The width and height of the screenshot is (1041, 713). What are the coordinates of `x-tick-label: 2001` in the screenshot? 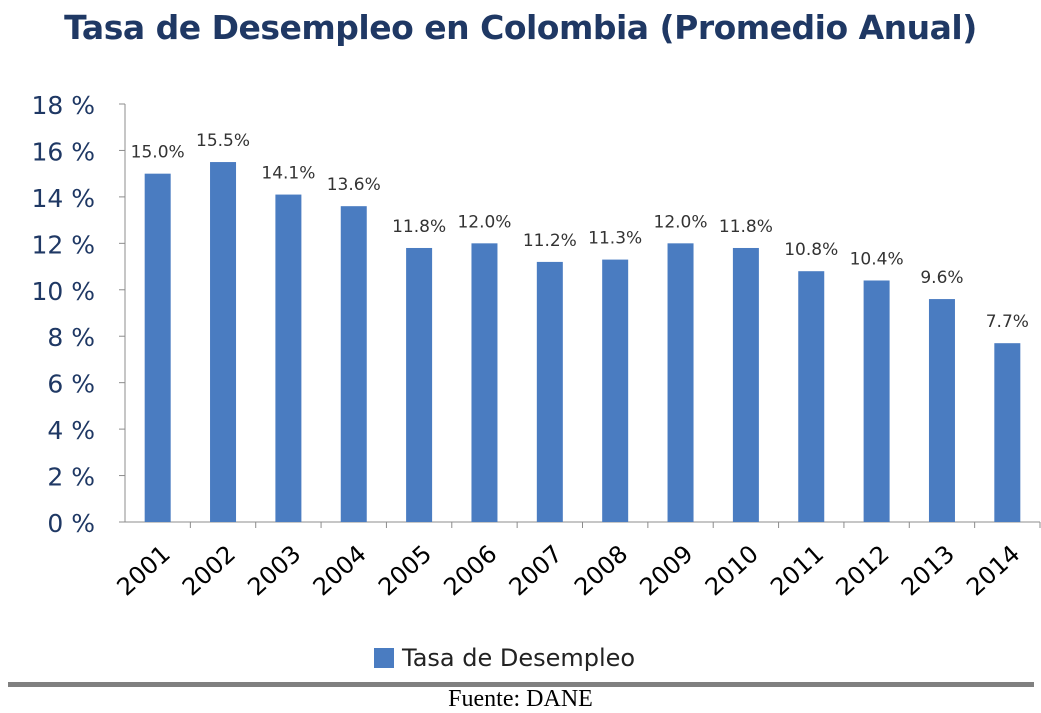 It's located at (144, 571).